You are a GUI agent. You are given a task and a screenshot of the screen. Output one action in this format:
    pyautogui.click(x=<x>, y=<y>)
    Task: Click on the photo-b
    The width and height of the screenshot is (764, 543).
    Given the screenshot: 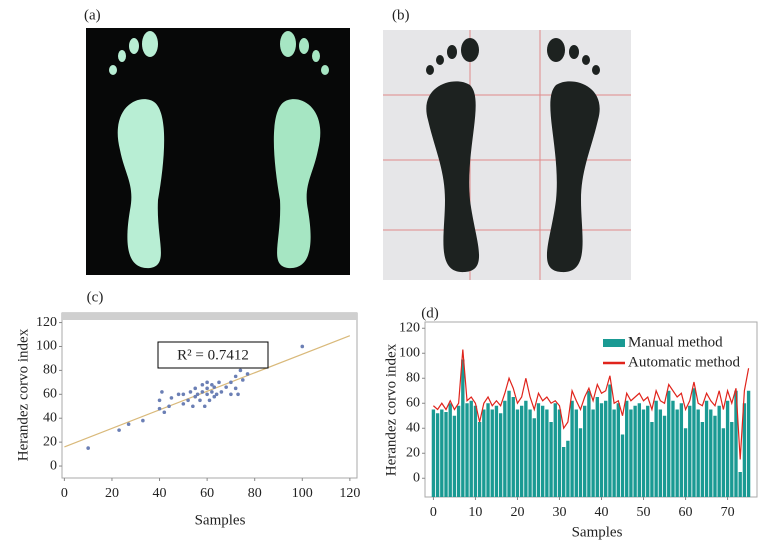 What is the action you would take?
    pyautogui.click(x=507, y=155)
    